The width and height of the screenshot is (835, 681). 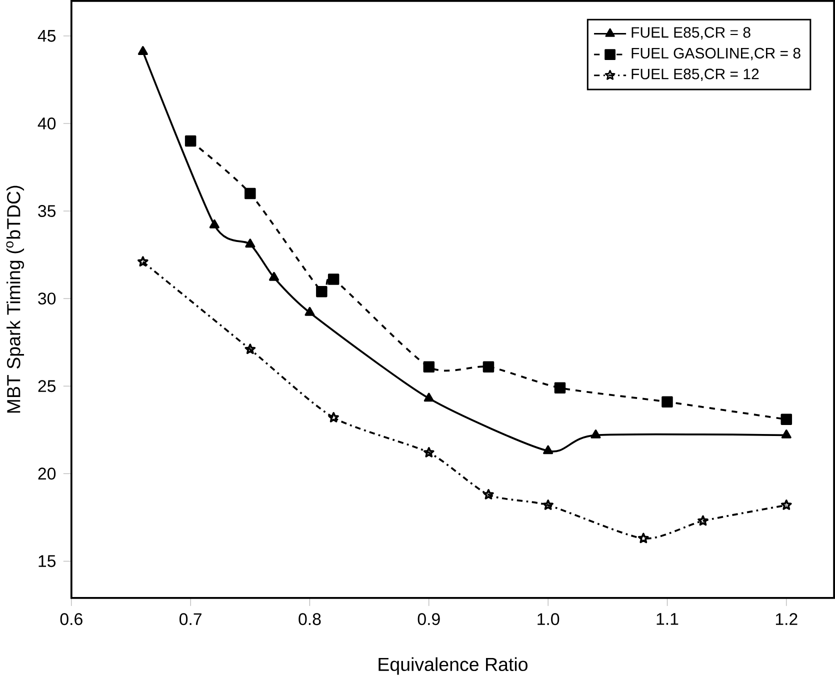 I want to click on y-axis-title: MBT Spark Timing ($^{o}$bTDC), so click(x=15, y=299).